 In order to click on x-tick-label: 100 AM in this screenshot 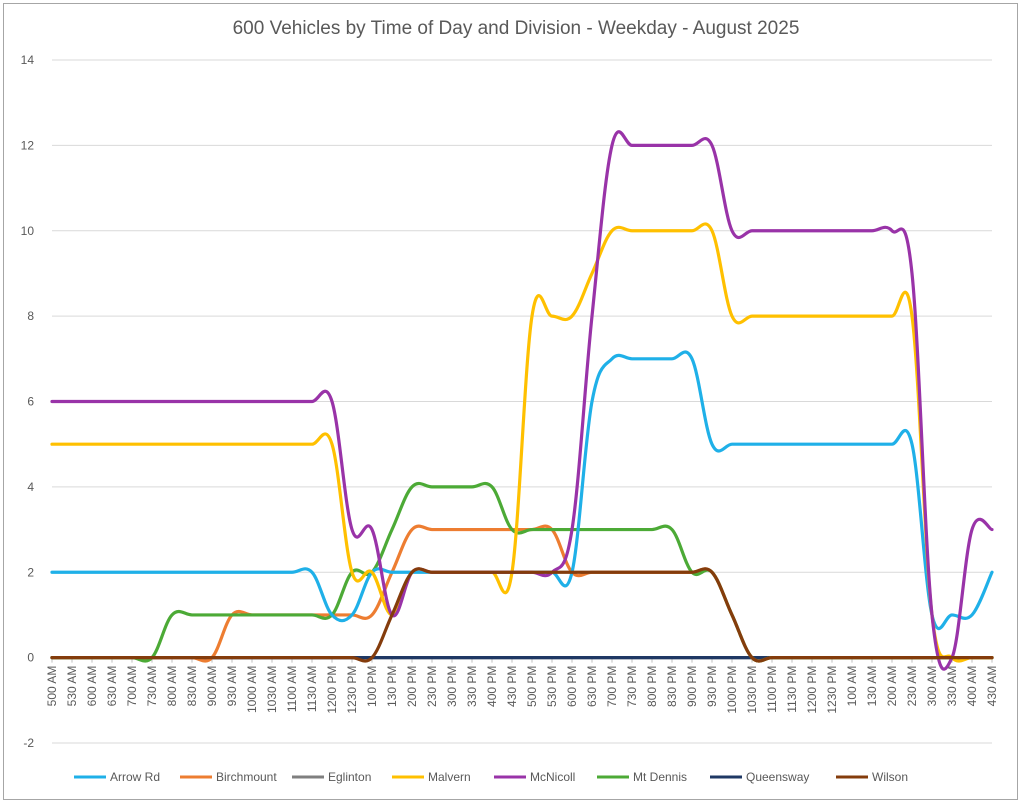, I will do `click(852, 686)`.